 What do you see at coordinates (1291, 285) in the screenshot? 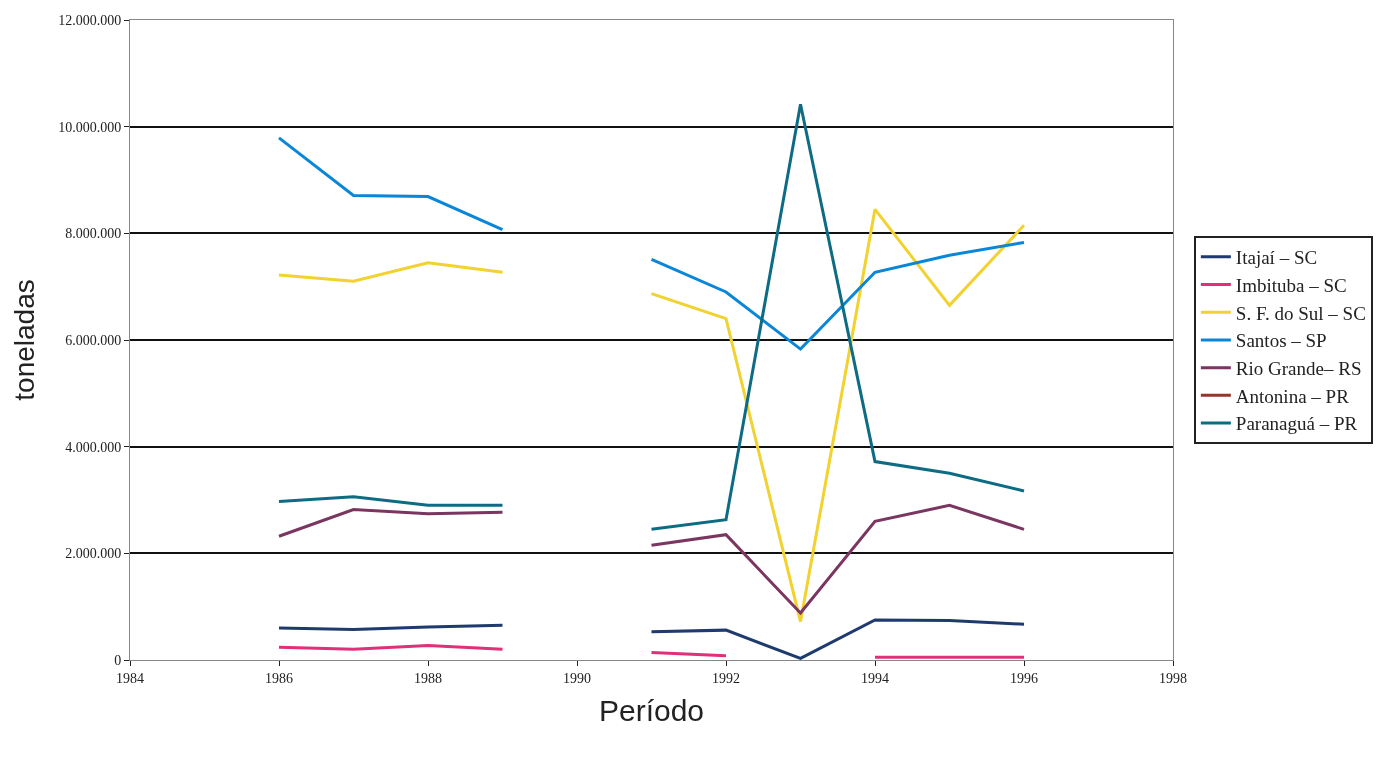
I see `legend-label: Imbituba – SC` at bounding box center [1291, 285].